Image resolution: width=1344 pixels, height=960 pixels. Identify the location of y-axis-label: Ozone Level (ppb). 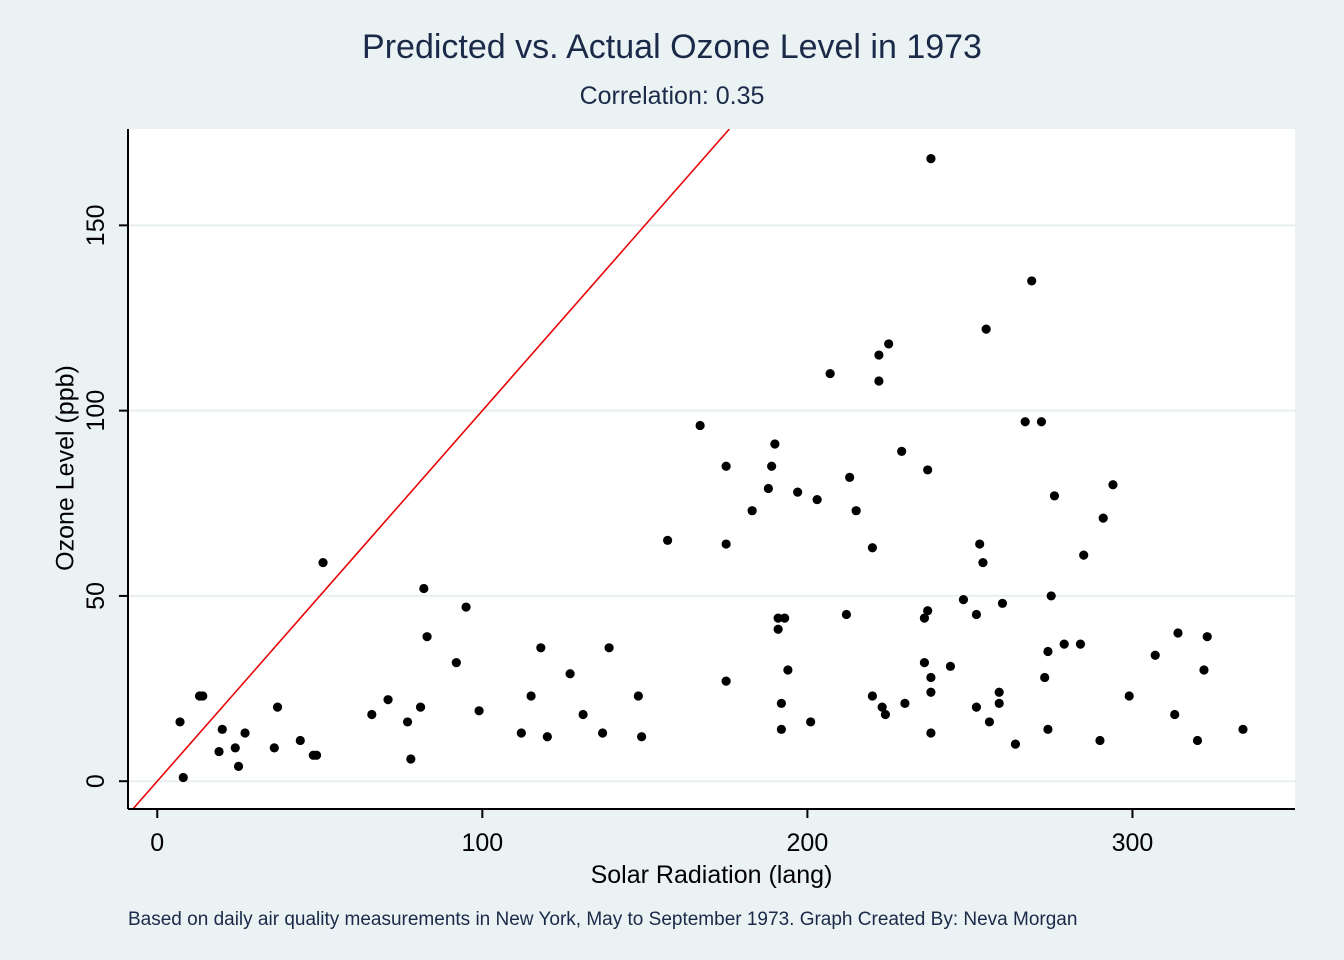
(65, 468).